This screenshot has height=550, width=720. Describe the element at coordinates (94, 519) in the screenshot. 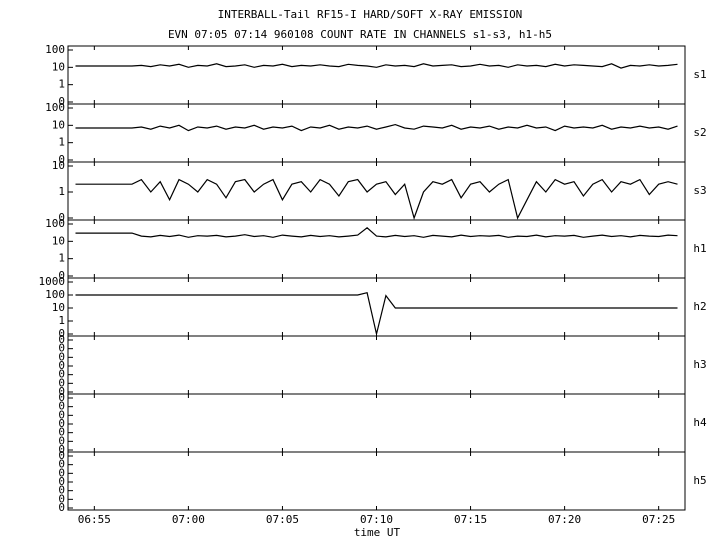

I see `x-tick-label: 06:55` at that location.